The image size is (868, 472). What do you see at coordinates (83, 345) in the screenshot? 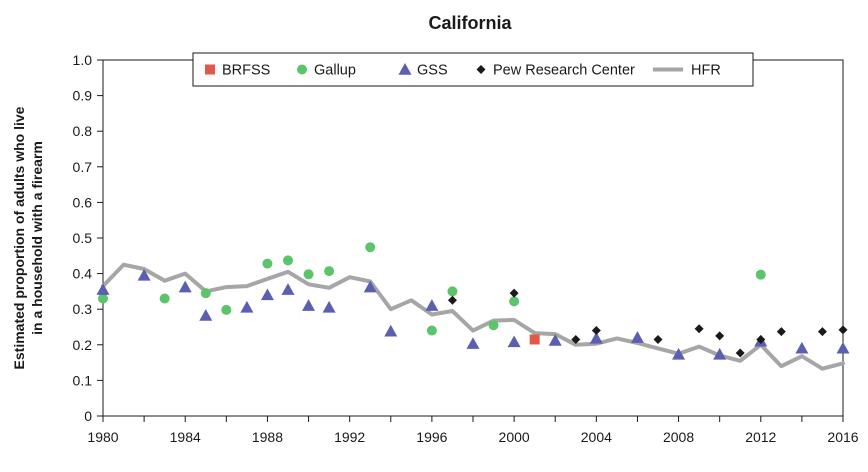
I see `y-tick-label: 0.2` at bounding box center [83, 345].